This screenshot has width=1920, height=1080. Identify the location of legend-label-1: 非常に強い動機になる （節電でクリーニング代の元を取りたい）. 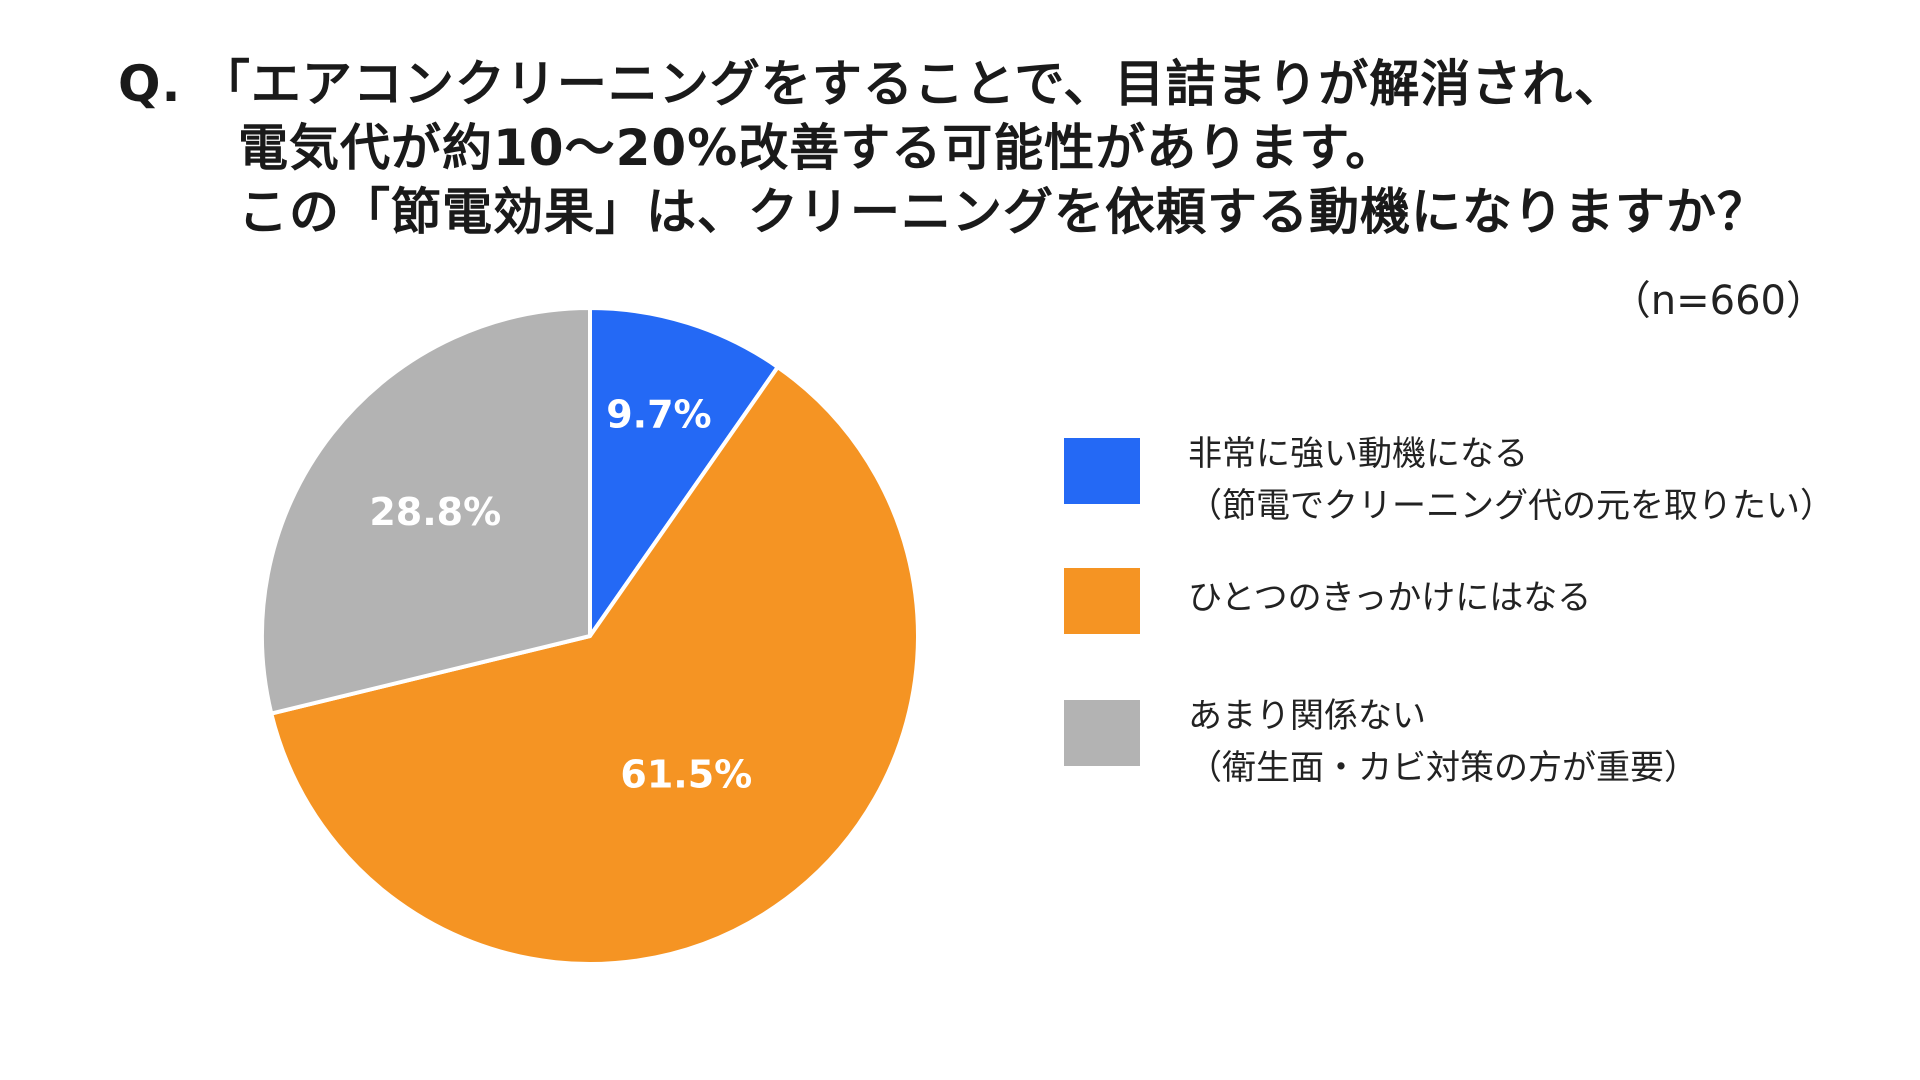
(1511, 480).